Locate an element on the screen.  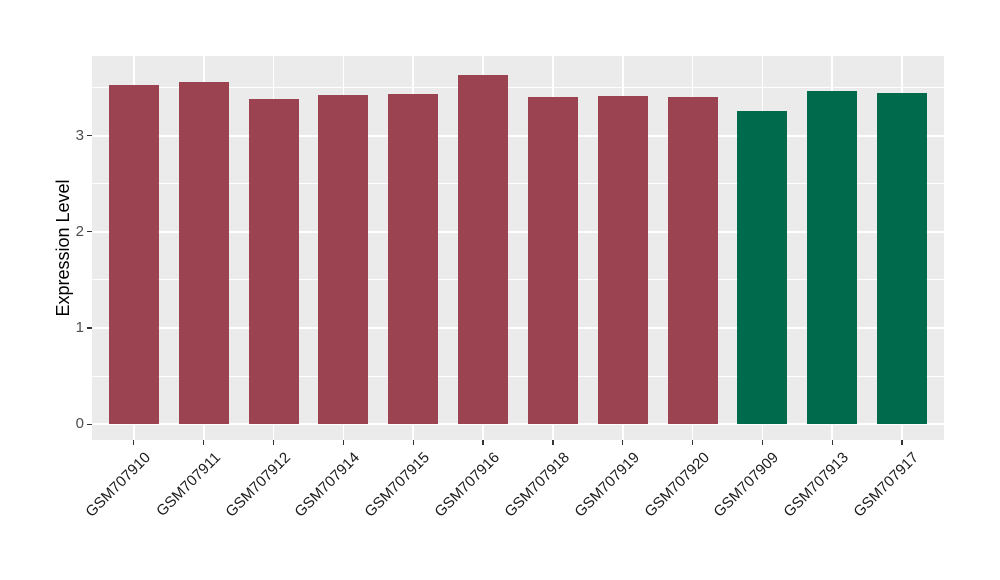
x-tick-label: GSM707910 is located at coordinates (118, 485).